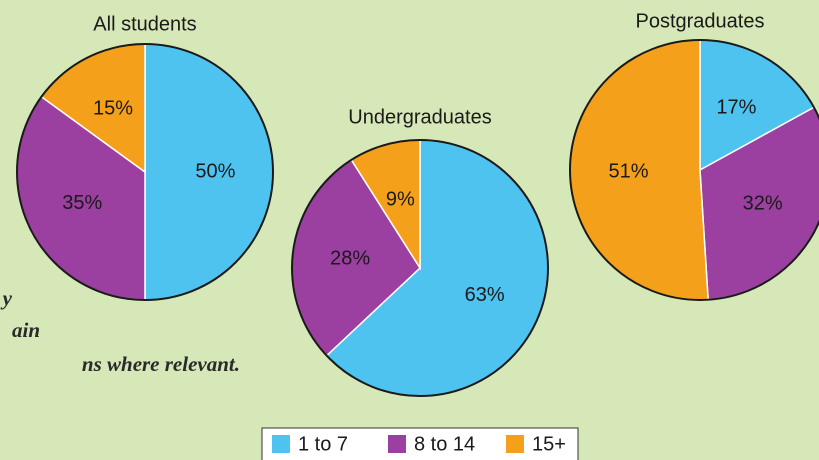 Image resolution: width=819 pixels, height=460 pixels. I want to click on legend-label: 15+, so click(549, 444).